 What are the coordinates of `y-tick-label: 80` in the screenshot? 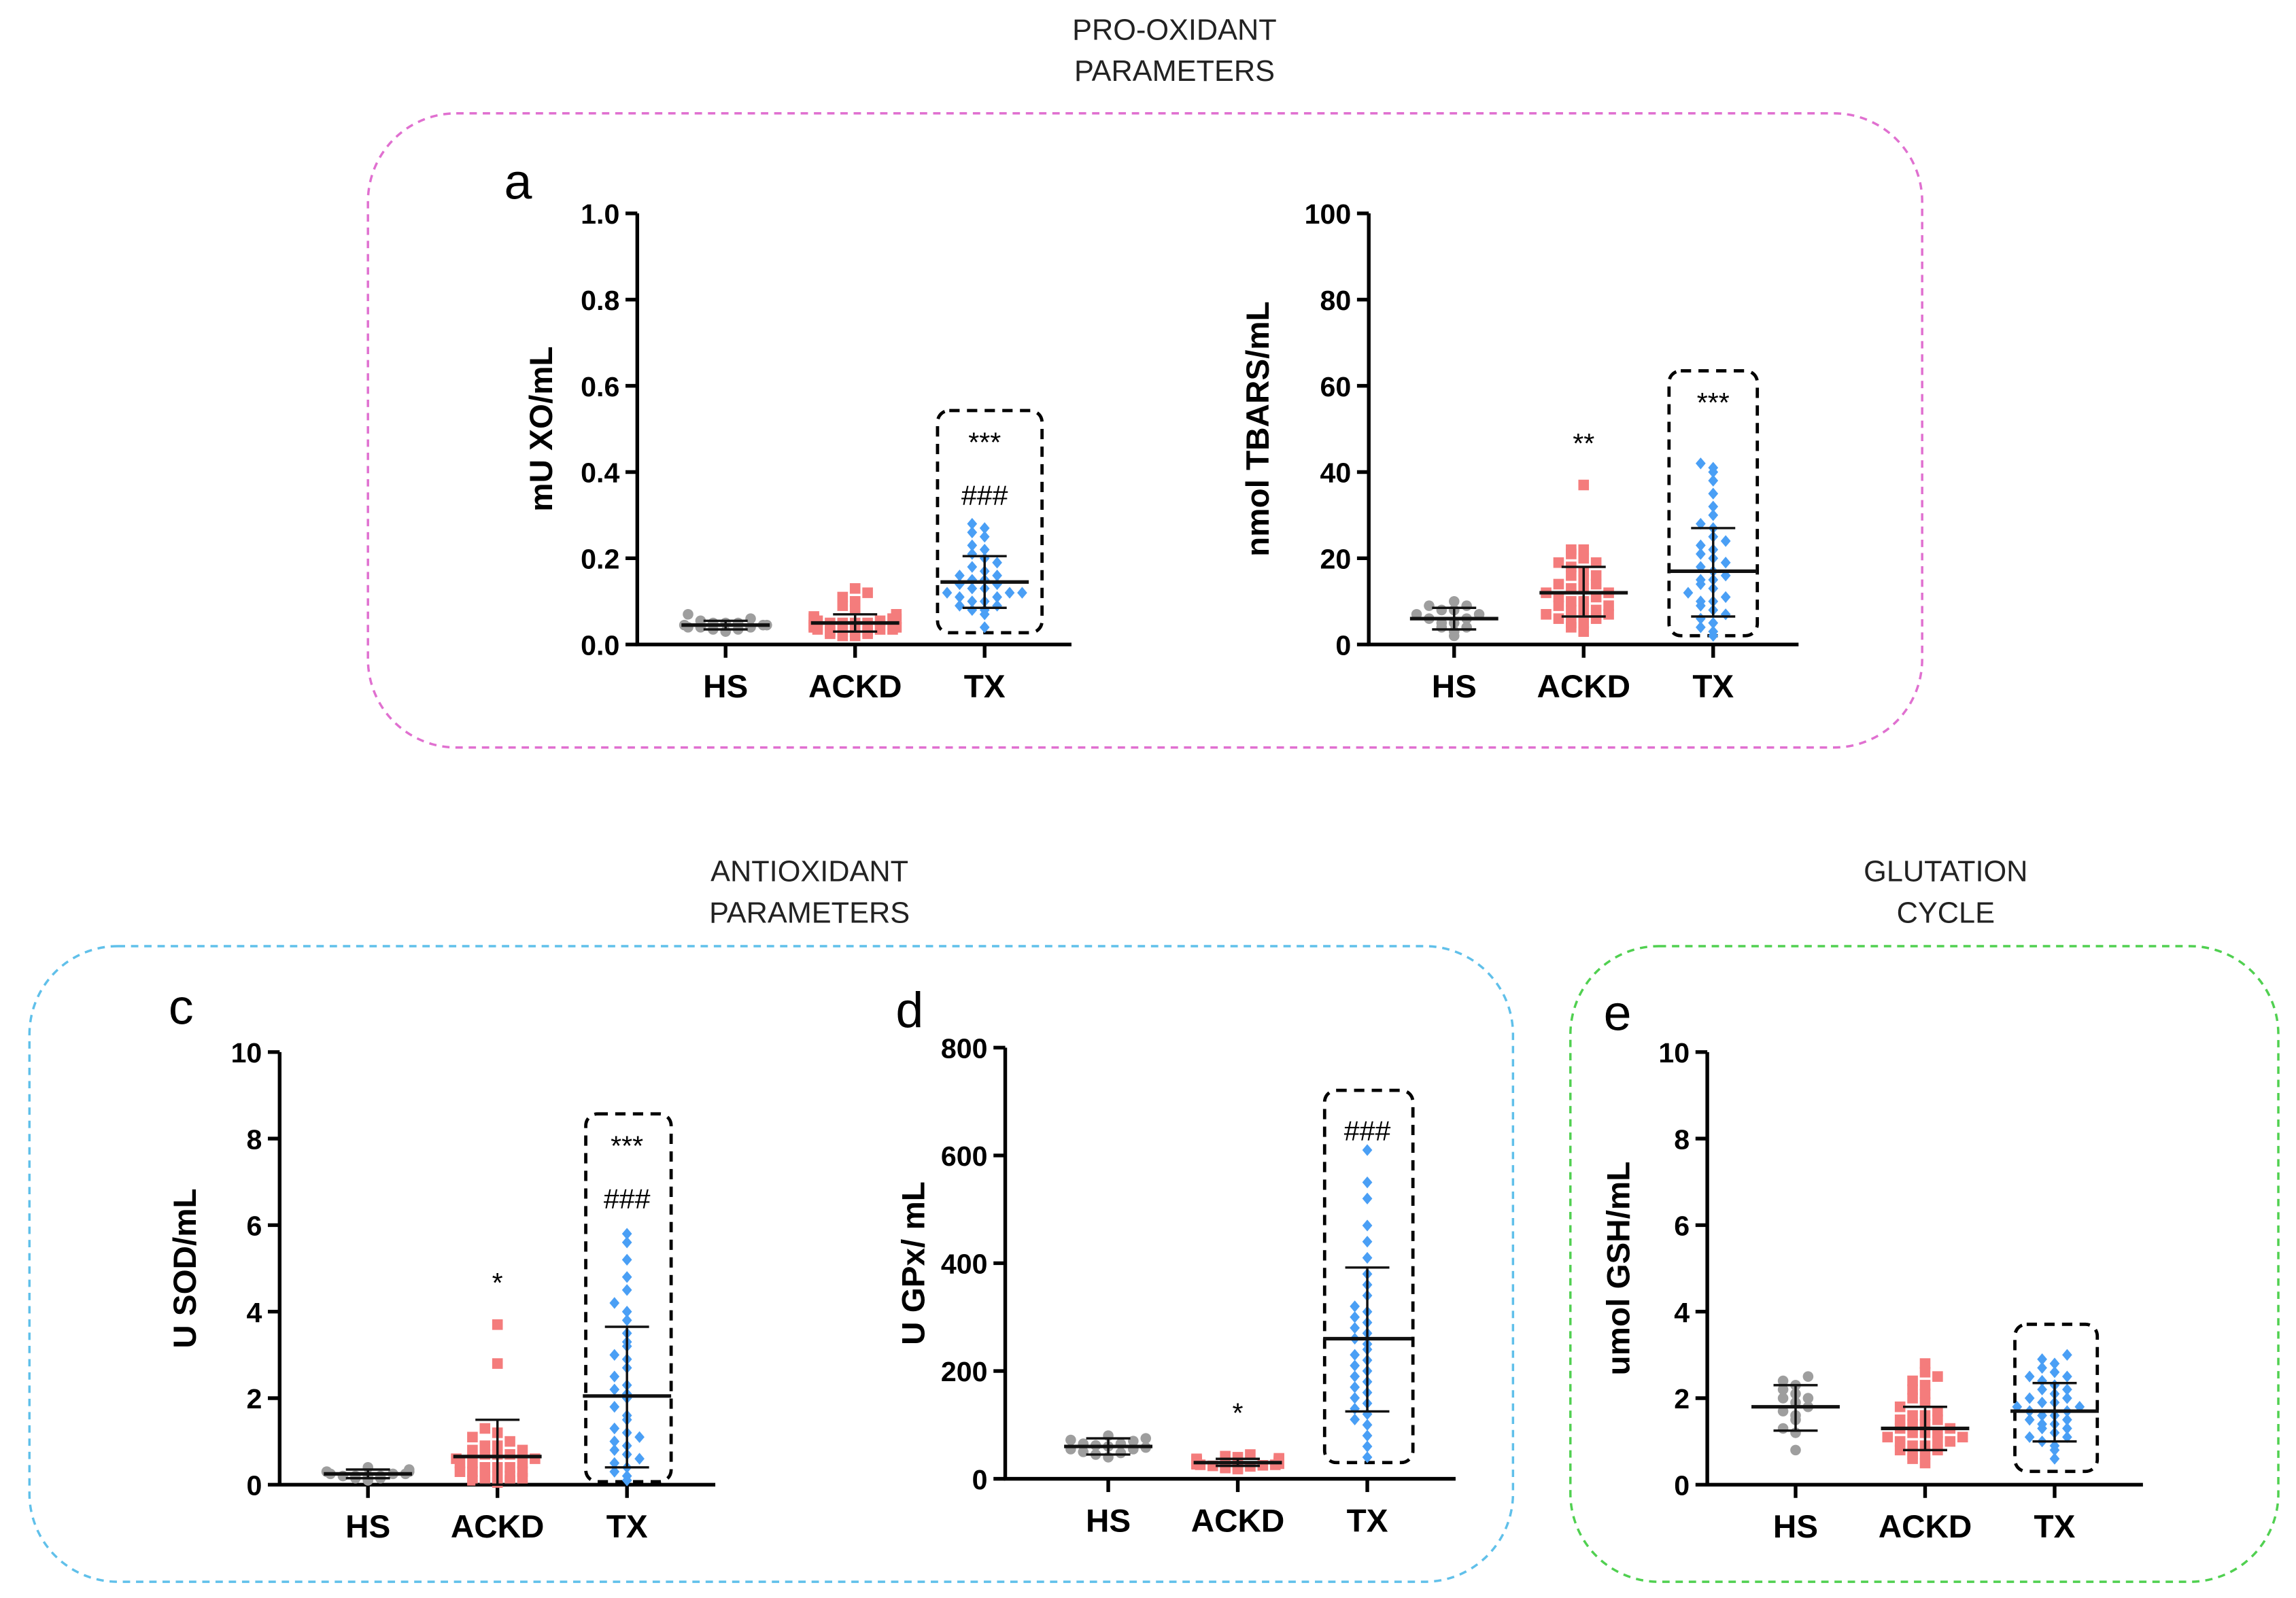 It's located at (1335, 300).